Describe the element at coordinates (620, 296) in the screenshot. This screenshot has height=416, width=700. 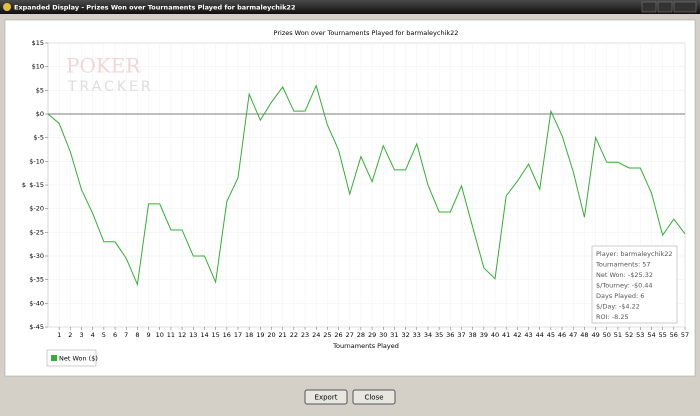
I see `info-line: Days Played: 6` at that location.